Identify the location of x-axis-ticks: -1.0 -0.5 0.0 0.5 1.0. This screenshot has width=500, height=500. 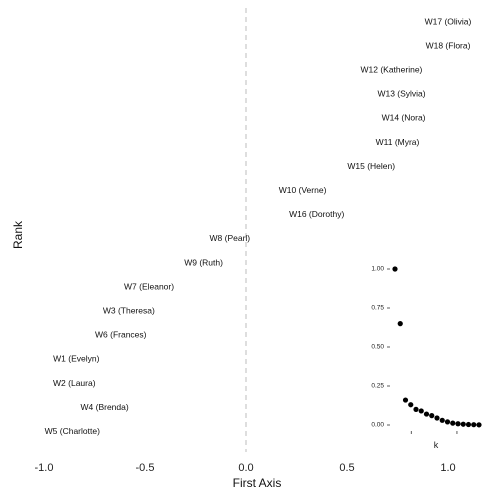
(245, 468).